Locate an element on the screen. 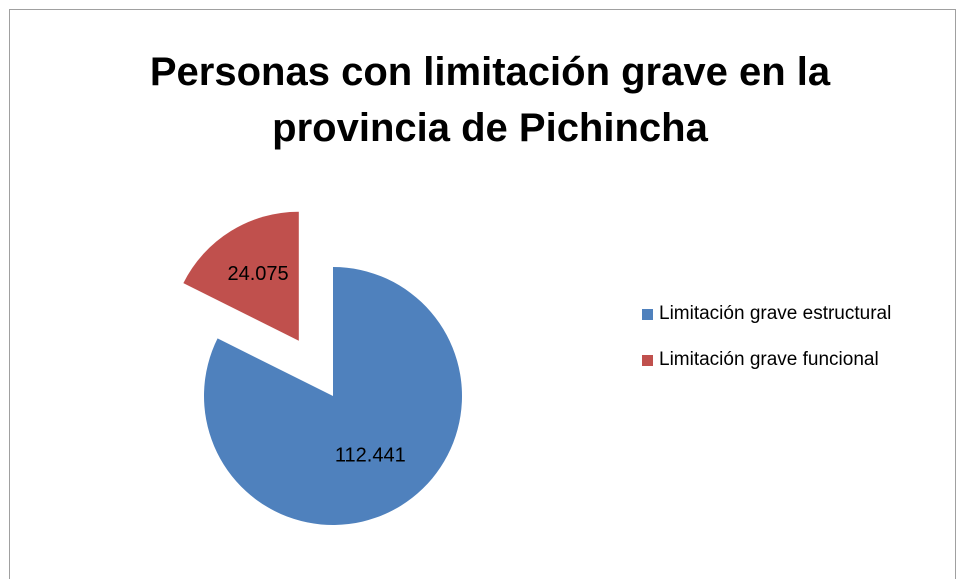 Image resolution: width=957 pixels, height=579 pixels. legend-item: Limitación grave estructural is located at coordinates (790, 314).